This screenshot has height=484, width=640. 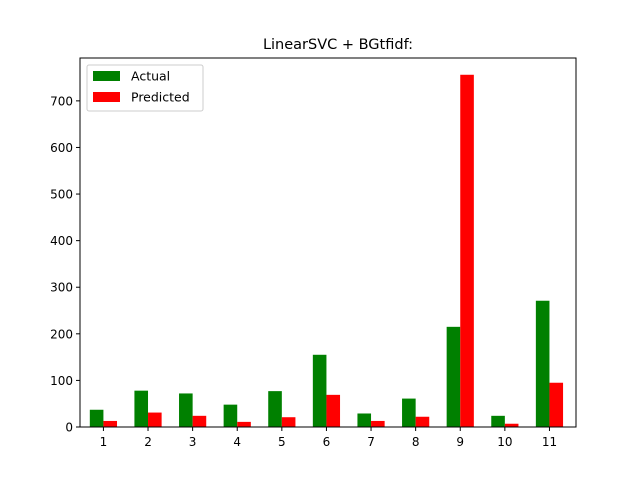 I want to click on x-tick-label: 5, so click(x=282, y=442).